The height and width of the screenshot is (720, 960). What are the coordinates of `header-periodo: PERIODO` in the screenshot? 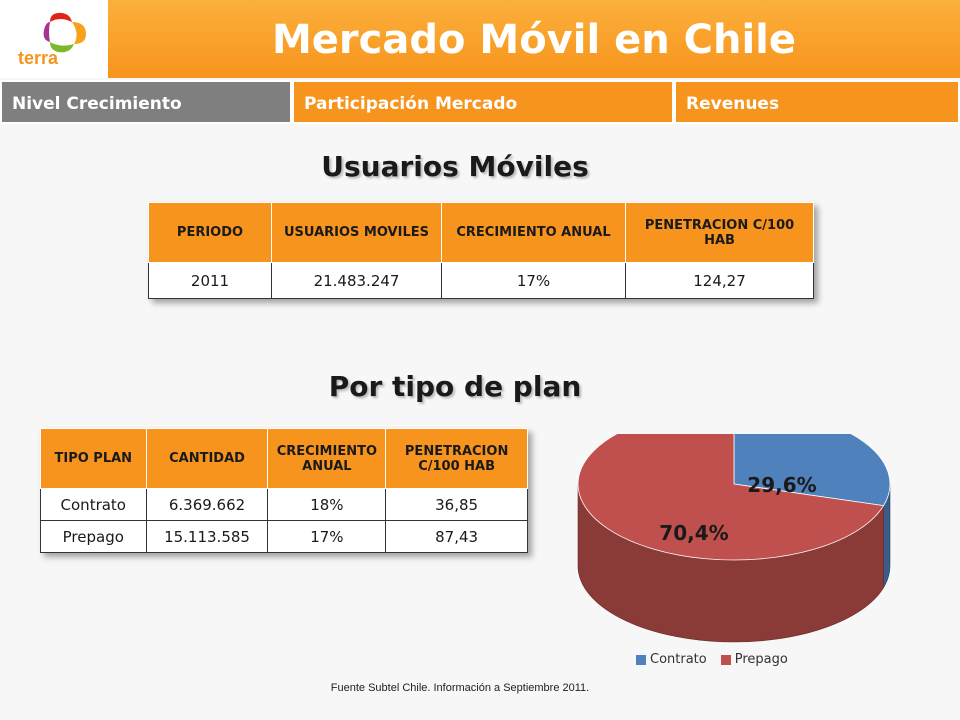 It's located at (210, 232).